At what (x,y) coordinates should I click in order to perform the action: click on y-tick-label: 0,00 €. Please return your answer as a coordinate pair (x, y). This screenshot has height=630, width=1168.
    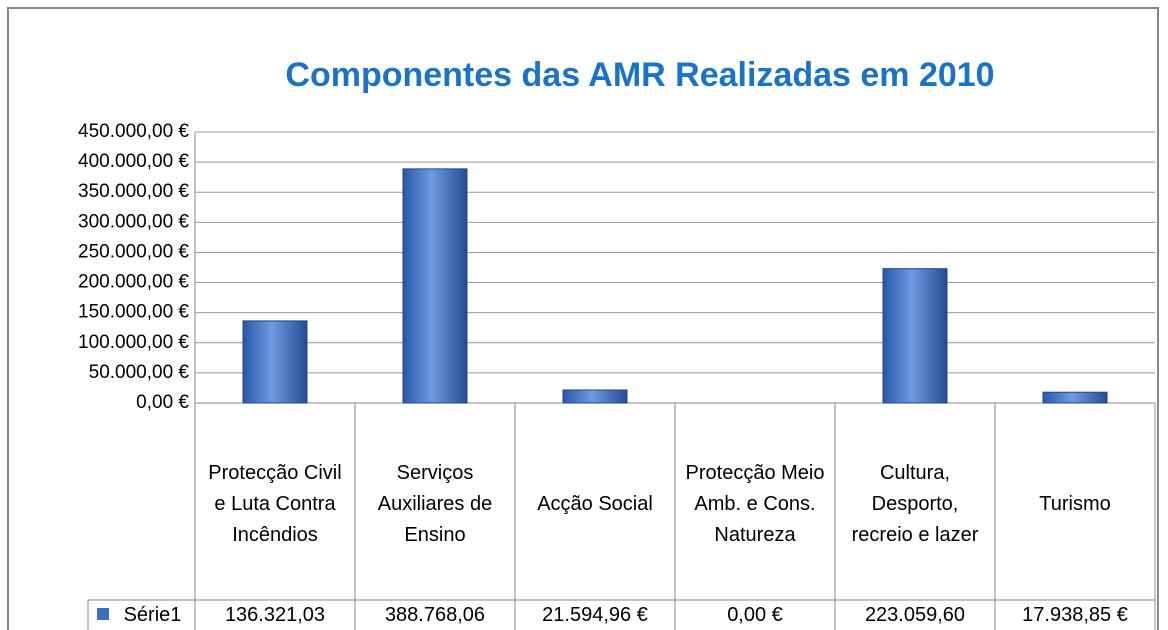
    Looking at the image, I should click on (162, 402).